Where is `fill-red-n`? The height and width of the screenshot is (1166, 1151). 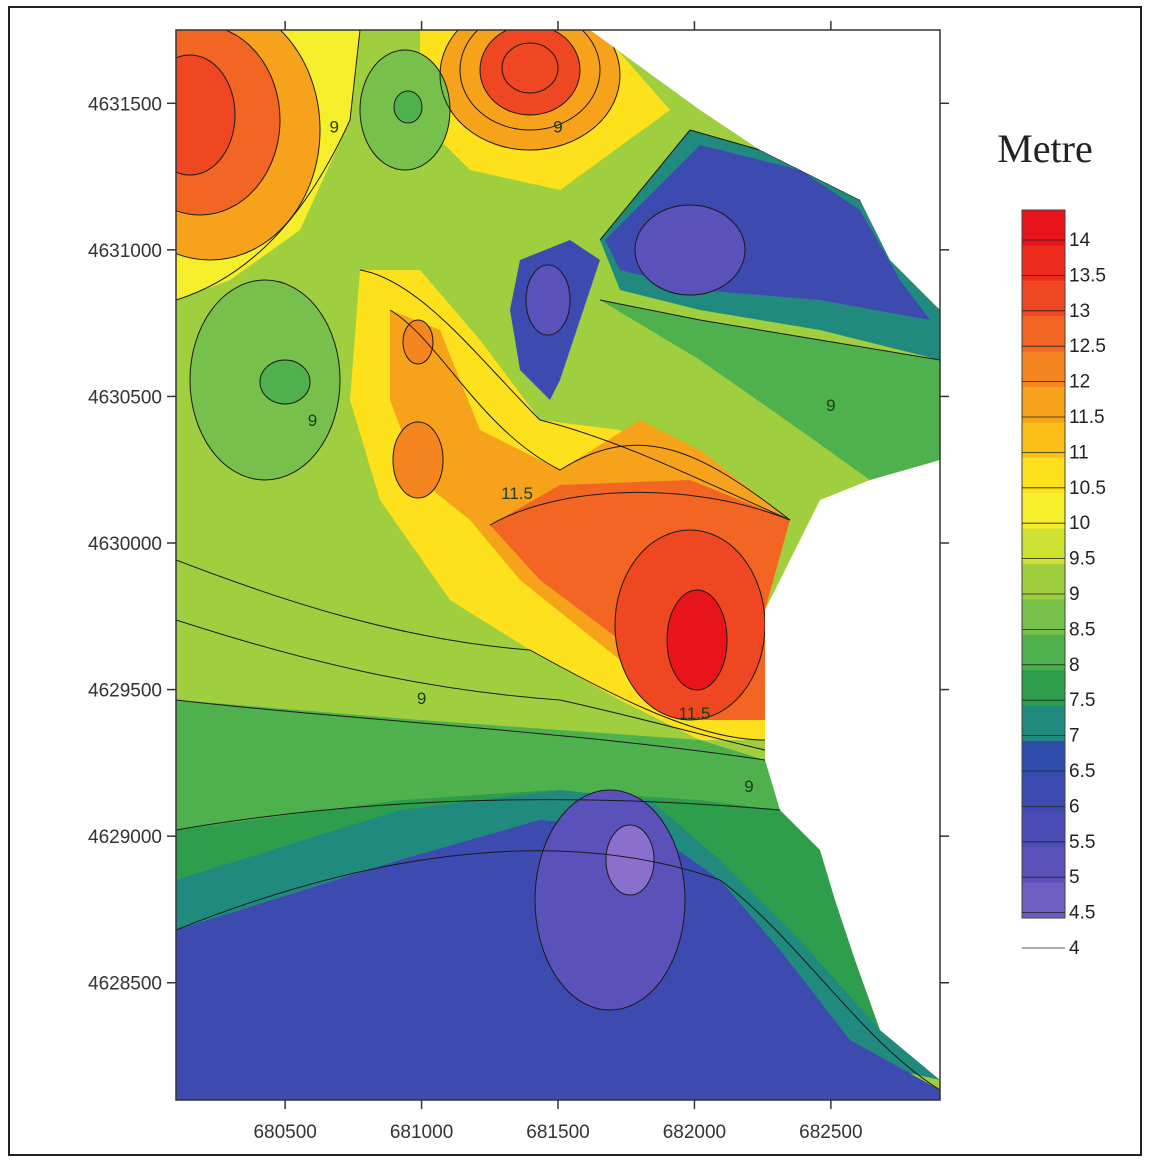
fill-red-n is located at coordinates (530, 72).